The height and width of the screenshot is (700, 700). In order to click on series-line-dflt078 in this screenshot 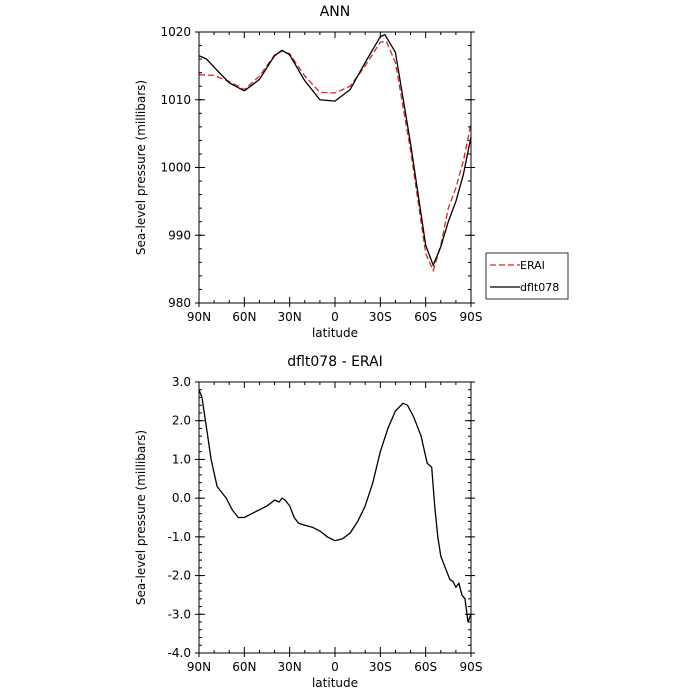, I will do `click(335, 150)`.